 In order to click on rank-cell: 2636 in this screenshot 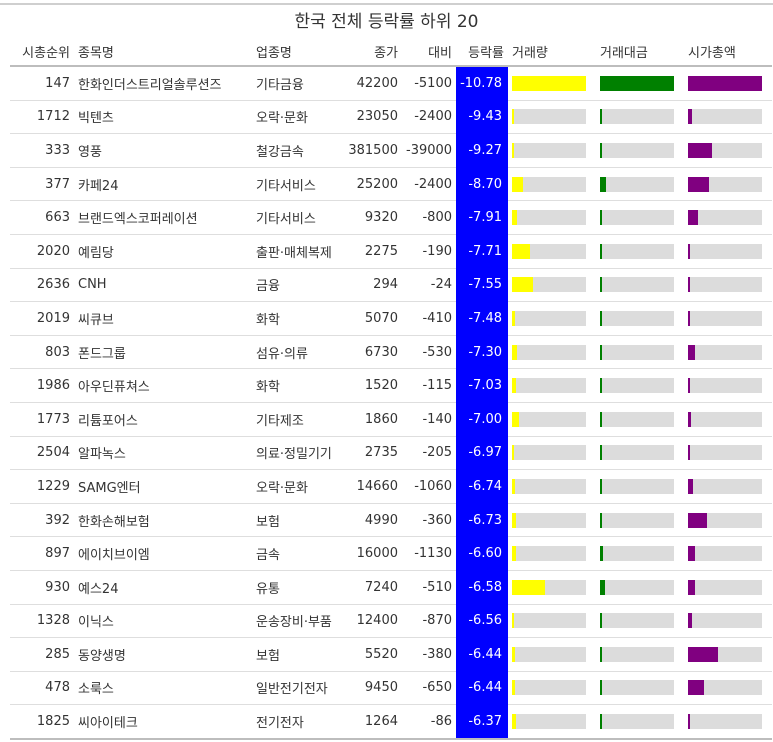, I will do `click(42, 285)`.